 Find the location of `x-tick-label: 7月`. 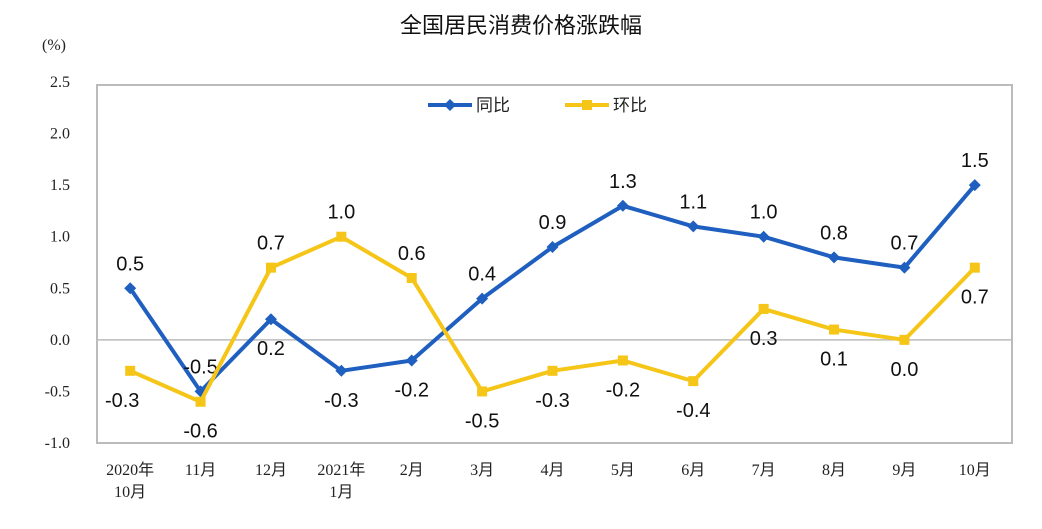

x-tick-label: 7月 is located at coordinates (764, 470).